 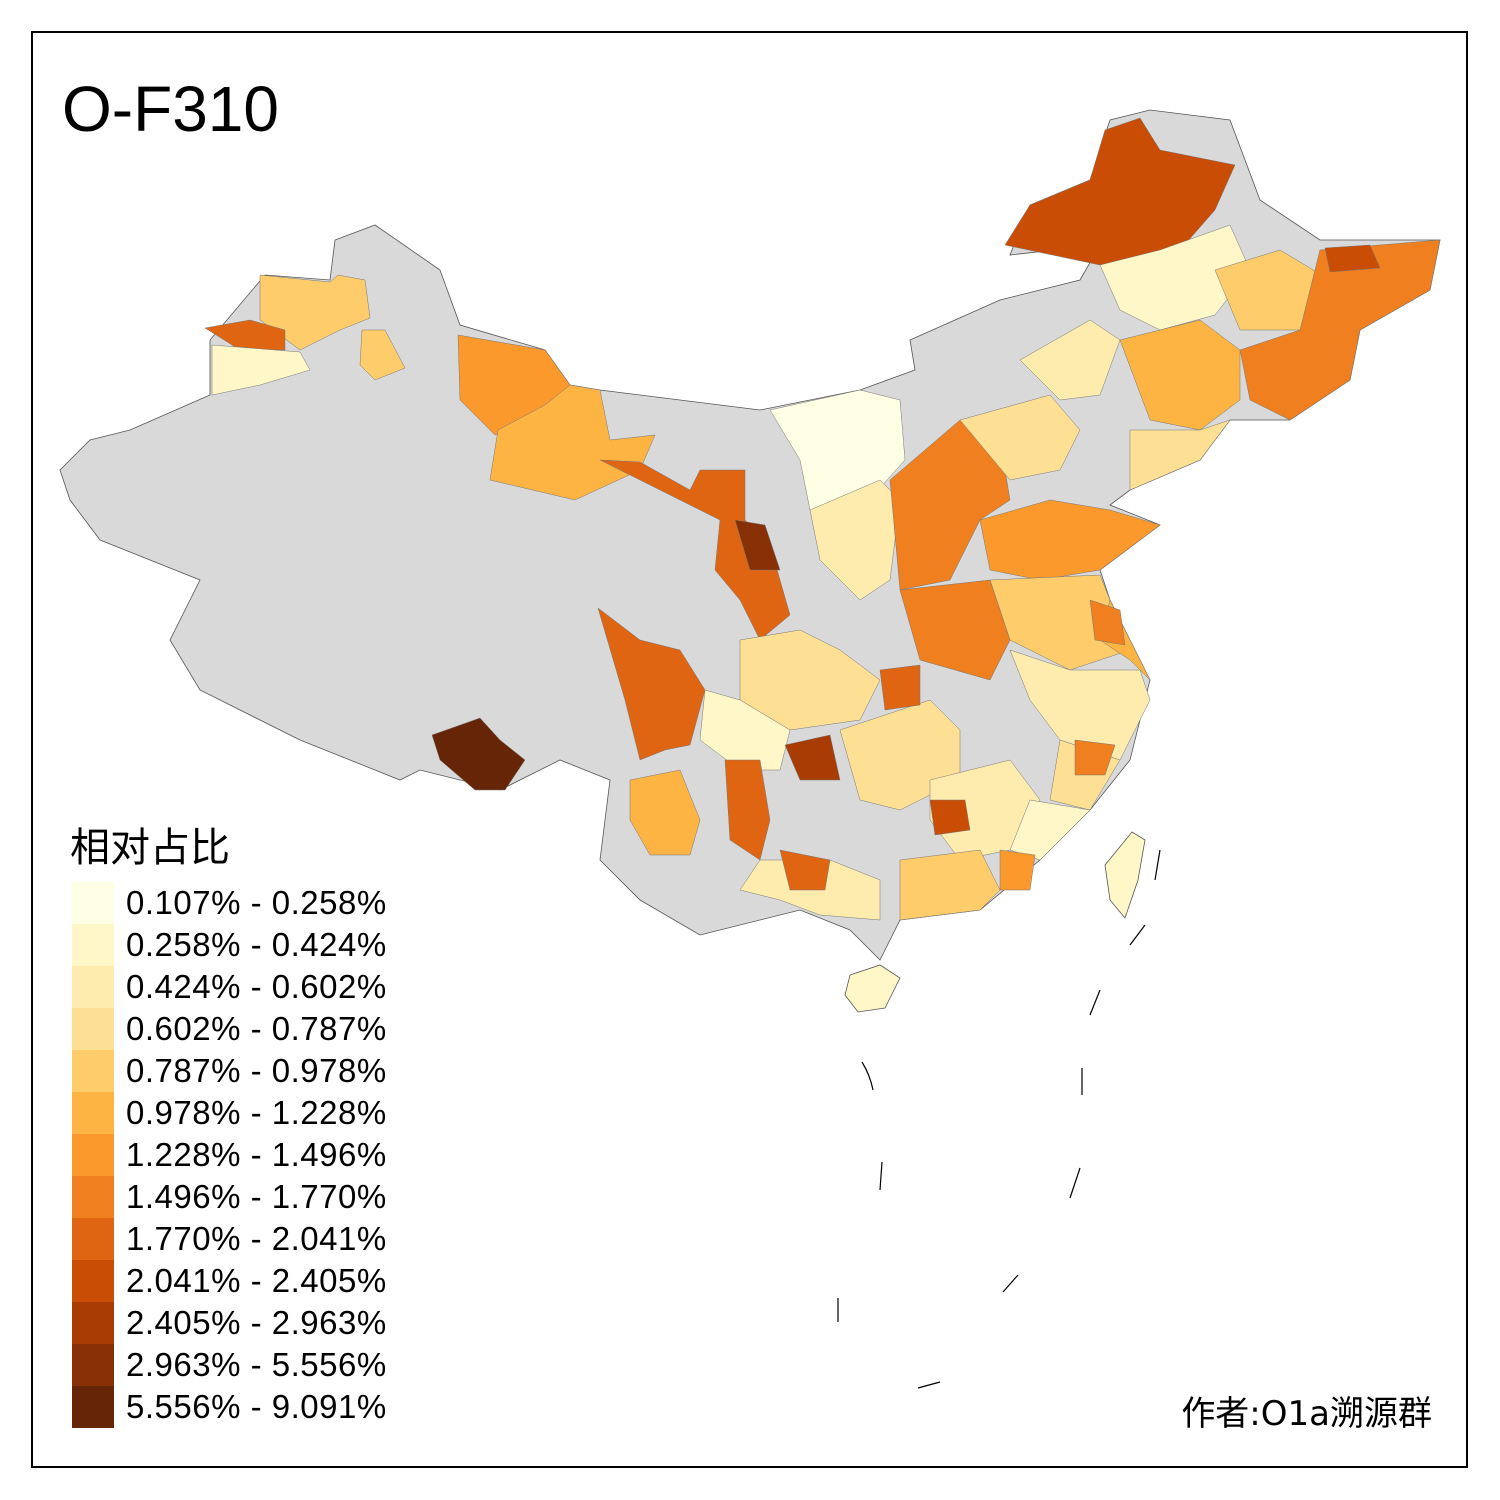 What do you see at coordinates (256, 986) in the screenshot?
I see `legend-label: 0.424% - 0.602%` at bounding box center [256, 986].